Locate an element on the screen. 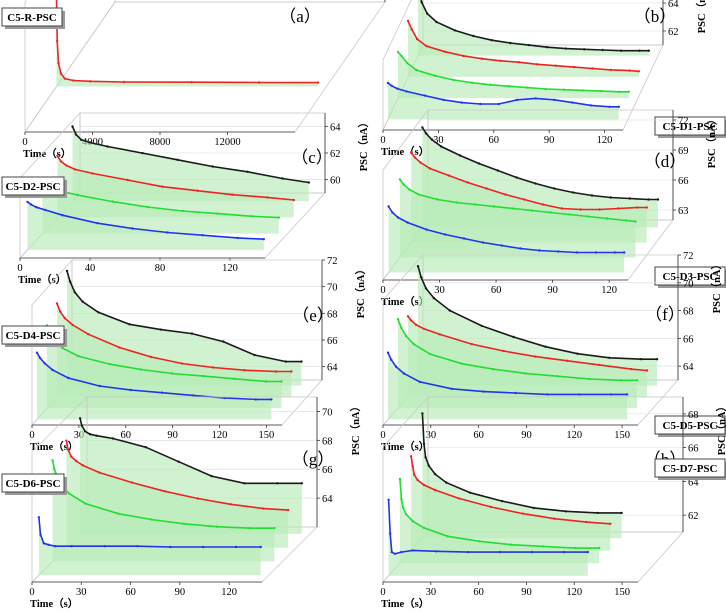  x-axis: 0 30 60 90 120 Time（s） is located at coordinates (504, 293).